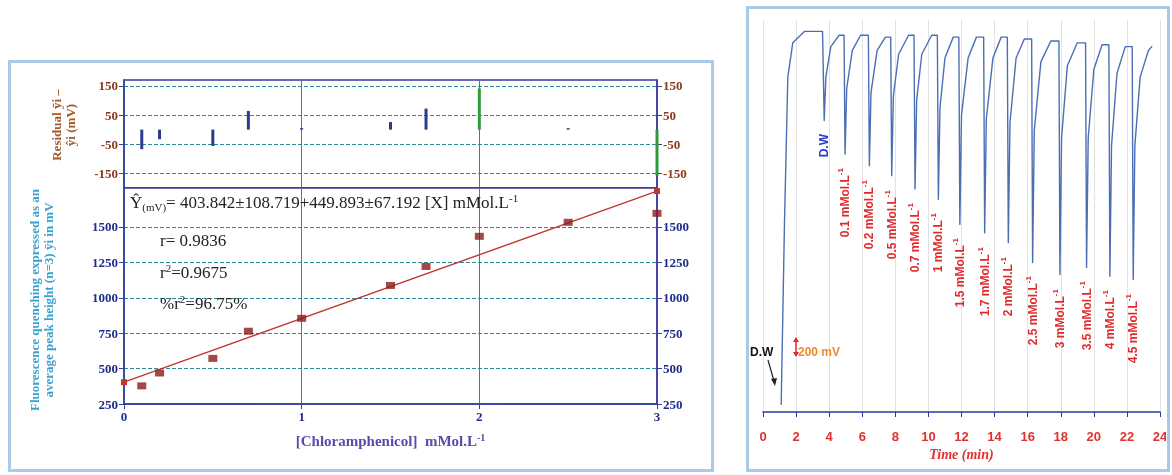 The height and width of the screenshot is (475, 1172). Describe the element at coordinates (673, 333) in the screenshot. I see `y2-tick-label: 750` at that location.